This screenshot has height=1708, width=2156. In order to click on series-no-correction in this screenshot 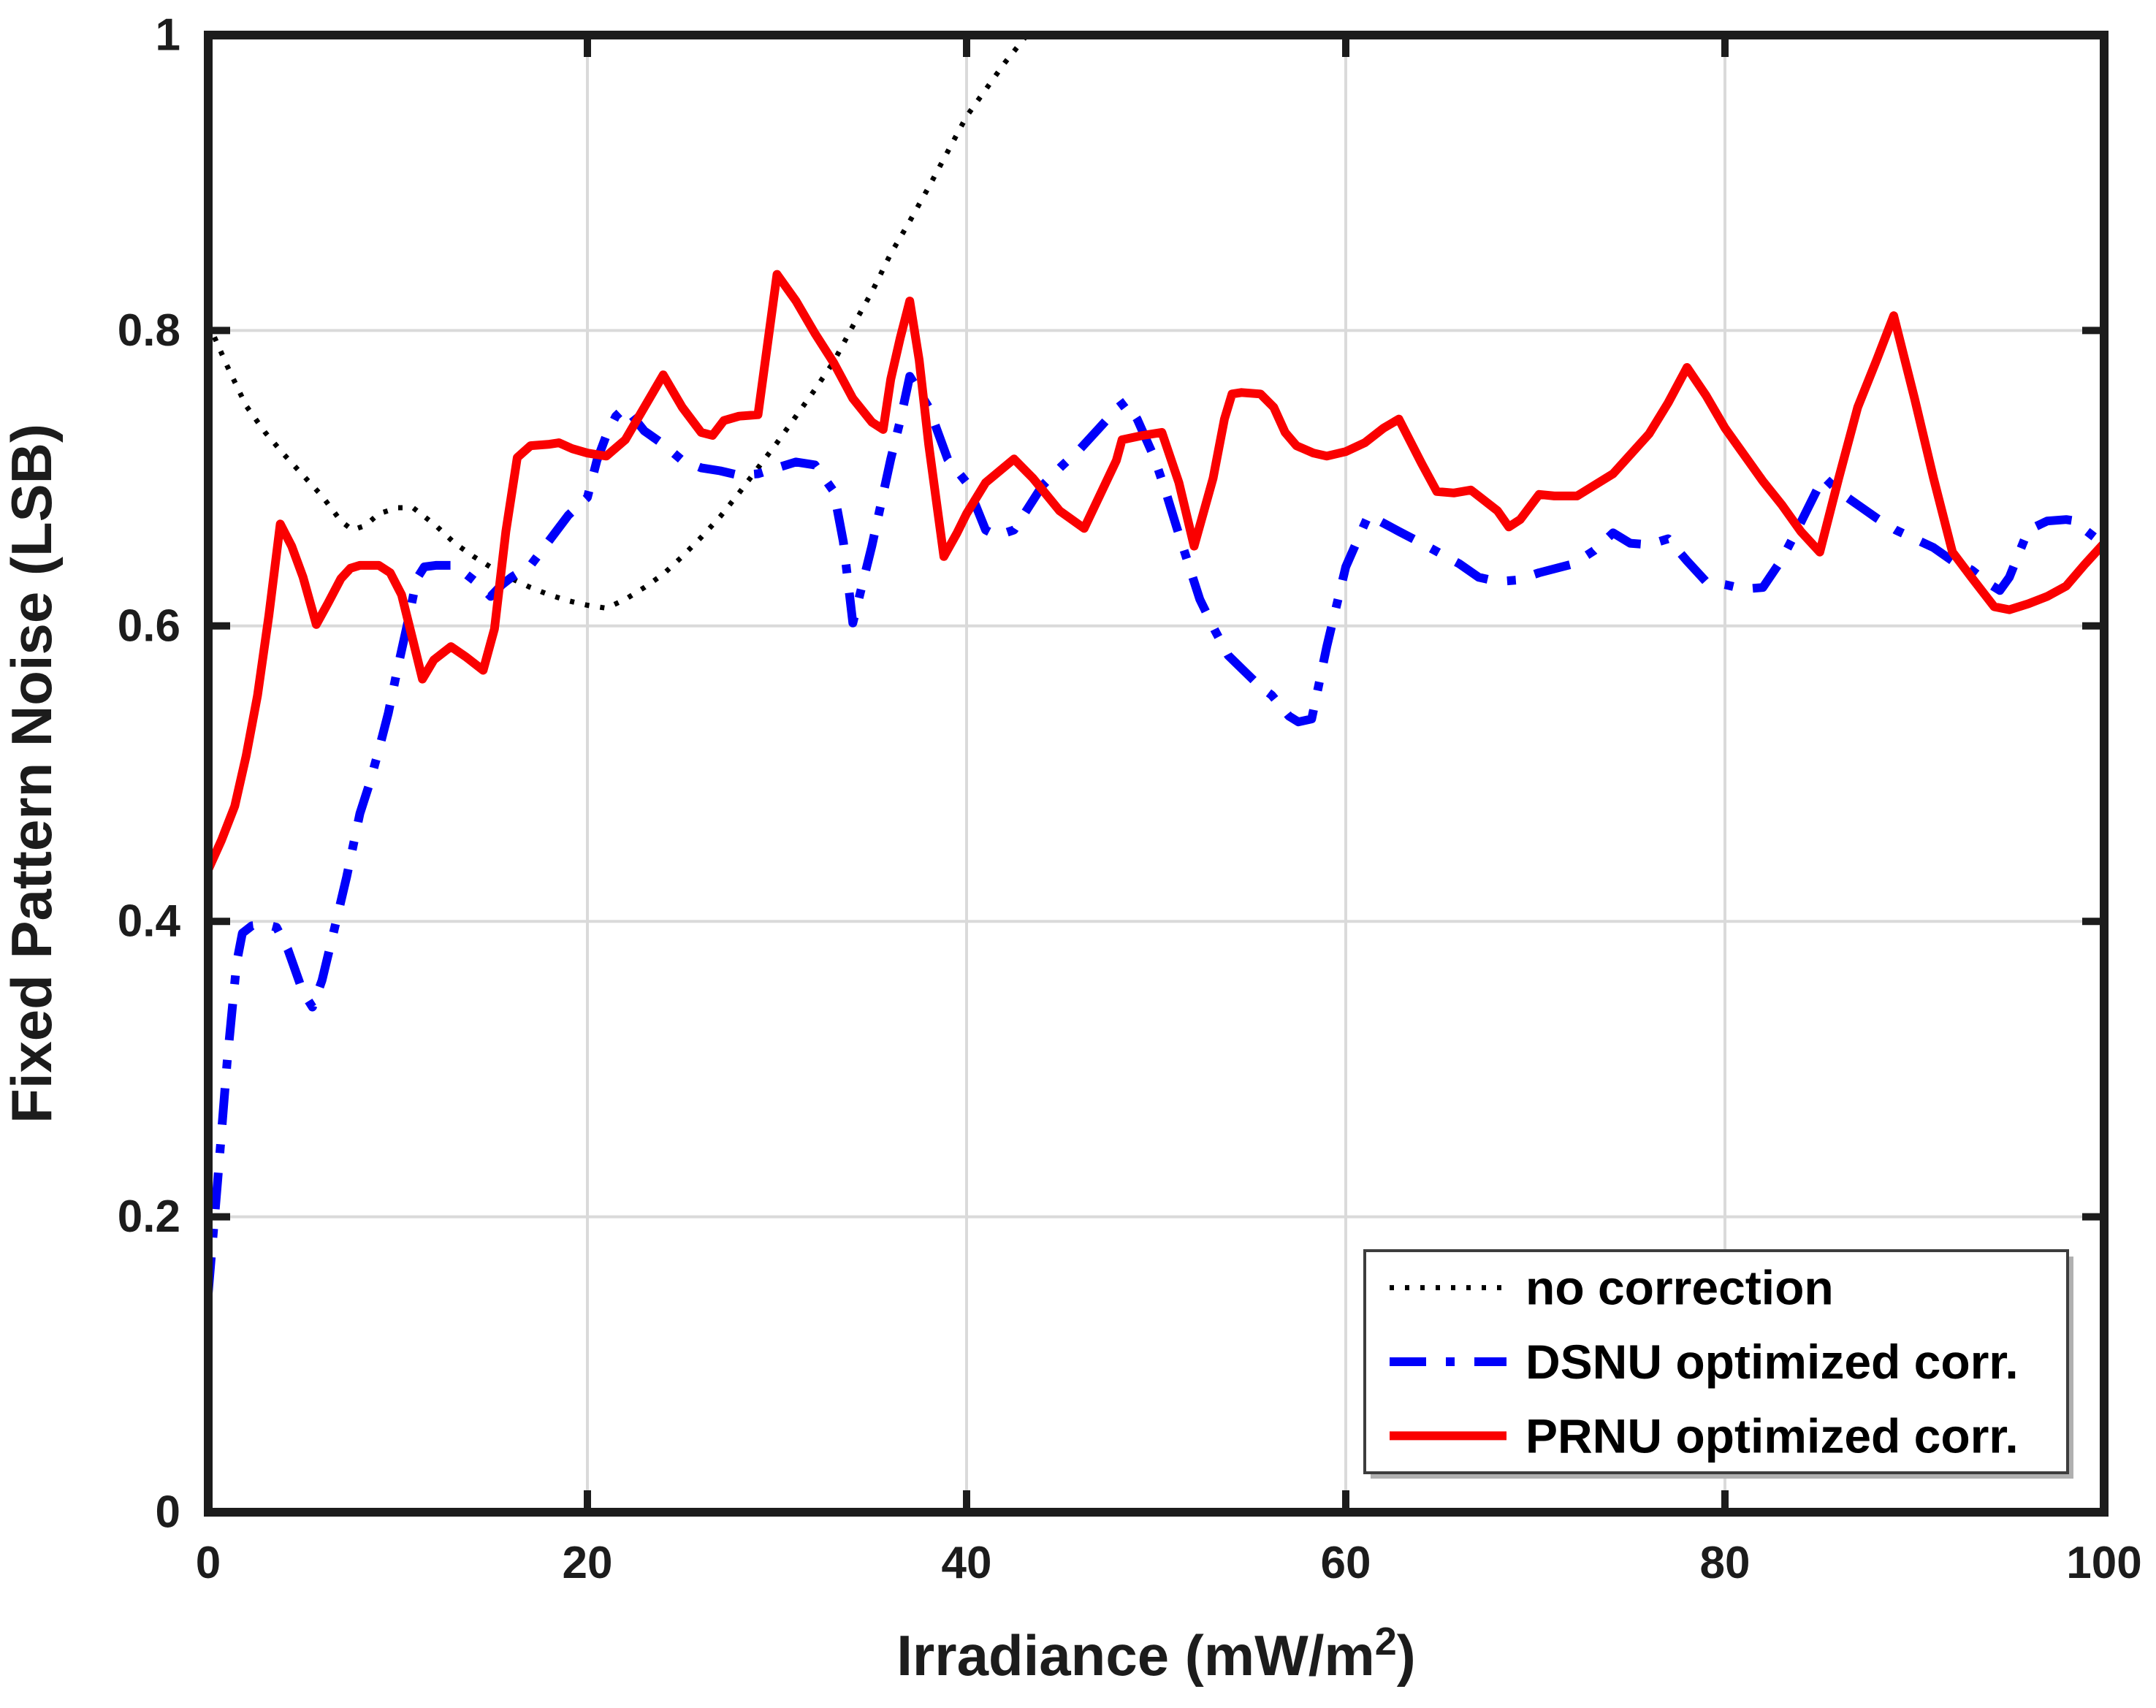, I will do `click(619, 323)`.